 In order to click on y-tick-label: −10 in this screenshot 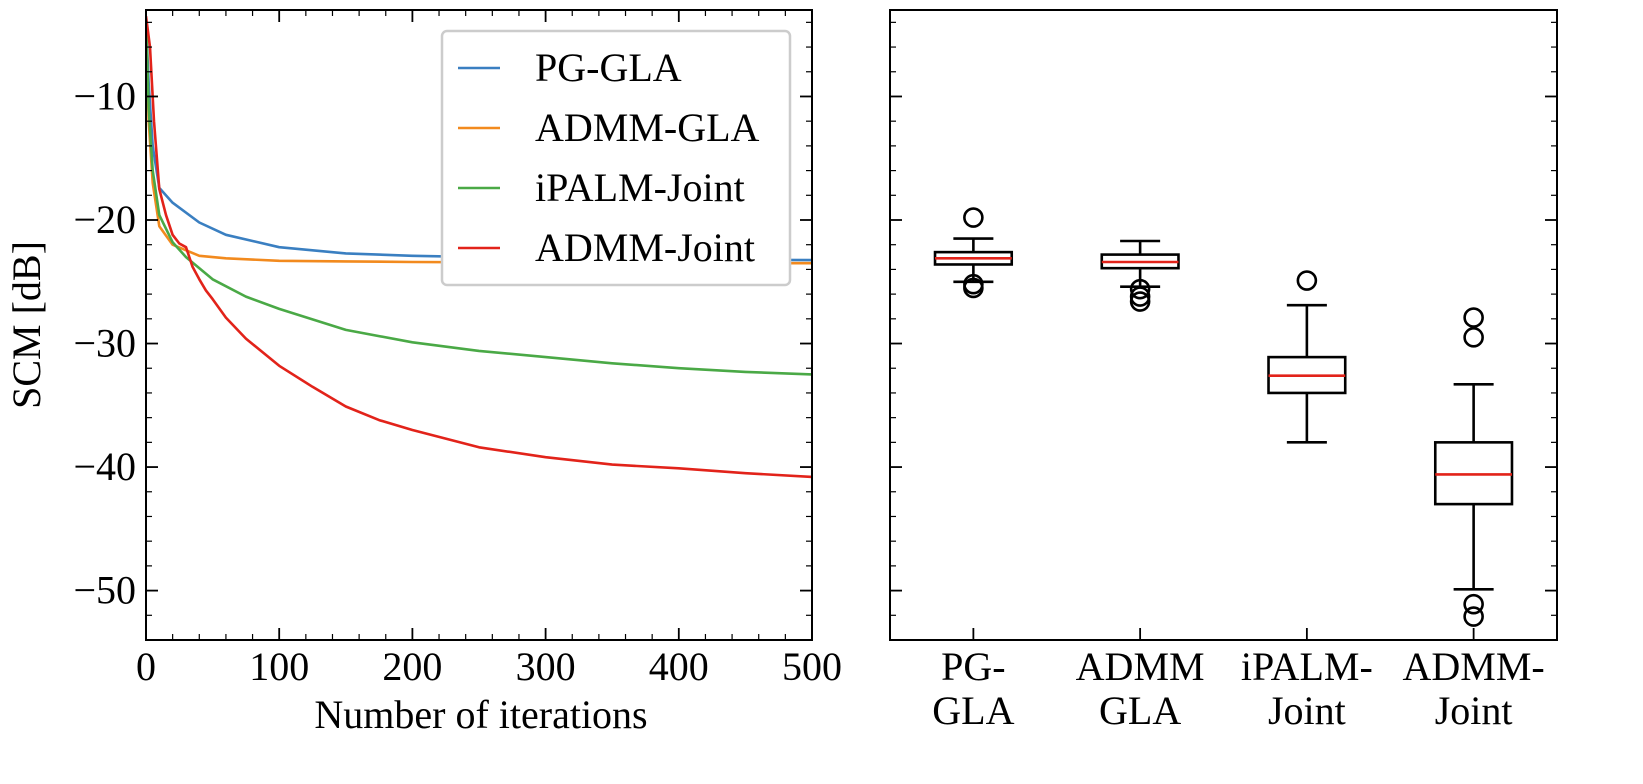, I will do `click(104, 95)`.